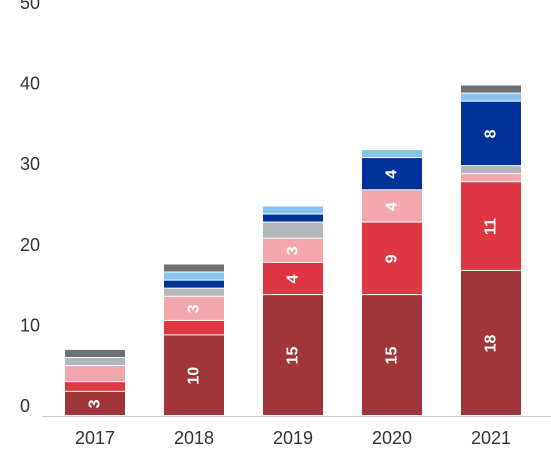 The width and height of the screenshot is (551, 461). What do you see at coordinates (25, 406) in the screenshot?
I see `y-tick-label: 0` at bounding box center [25, 406].